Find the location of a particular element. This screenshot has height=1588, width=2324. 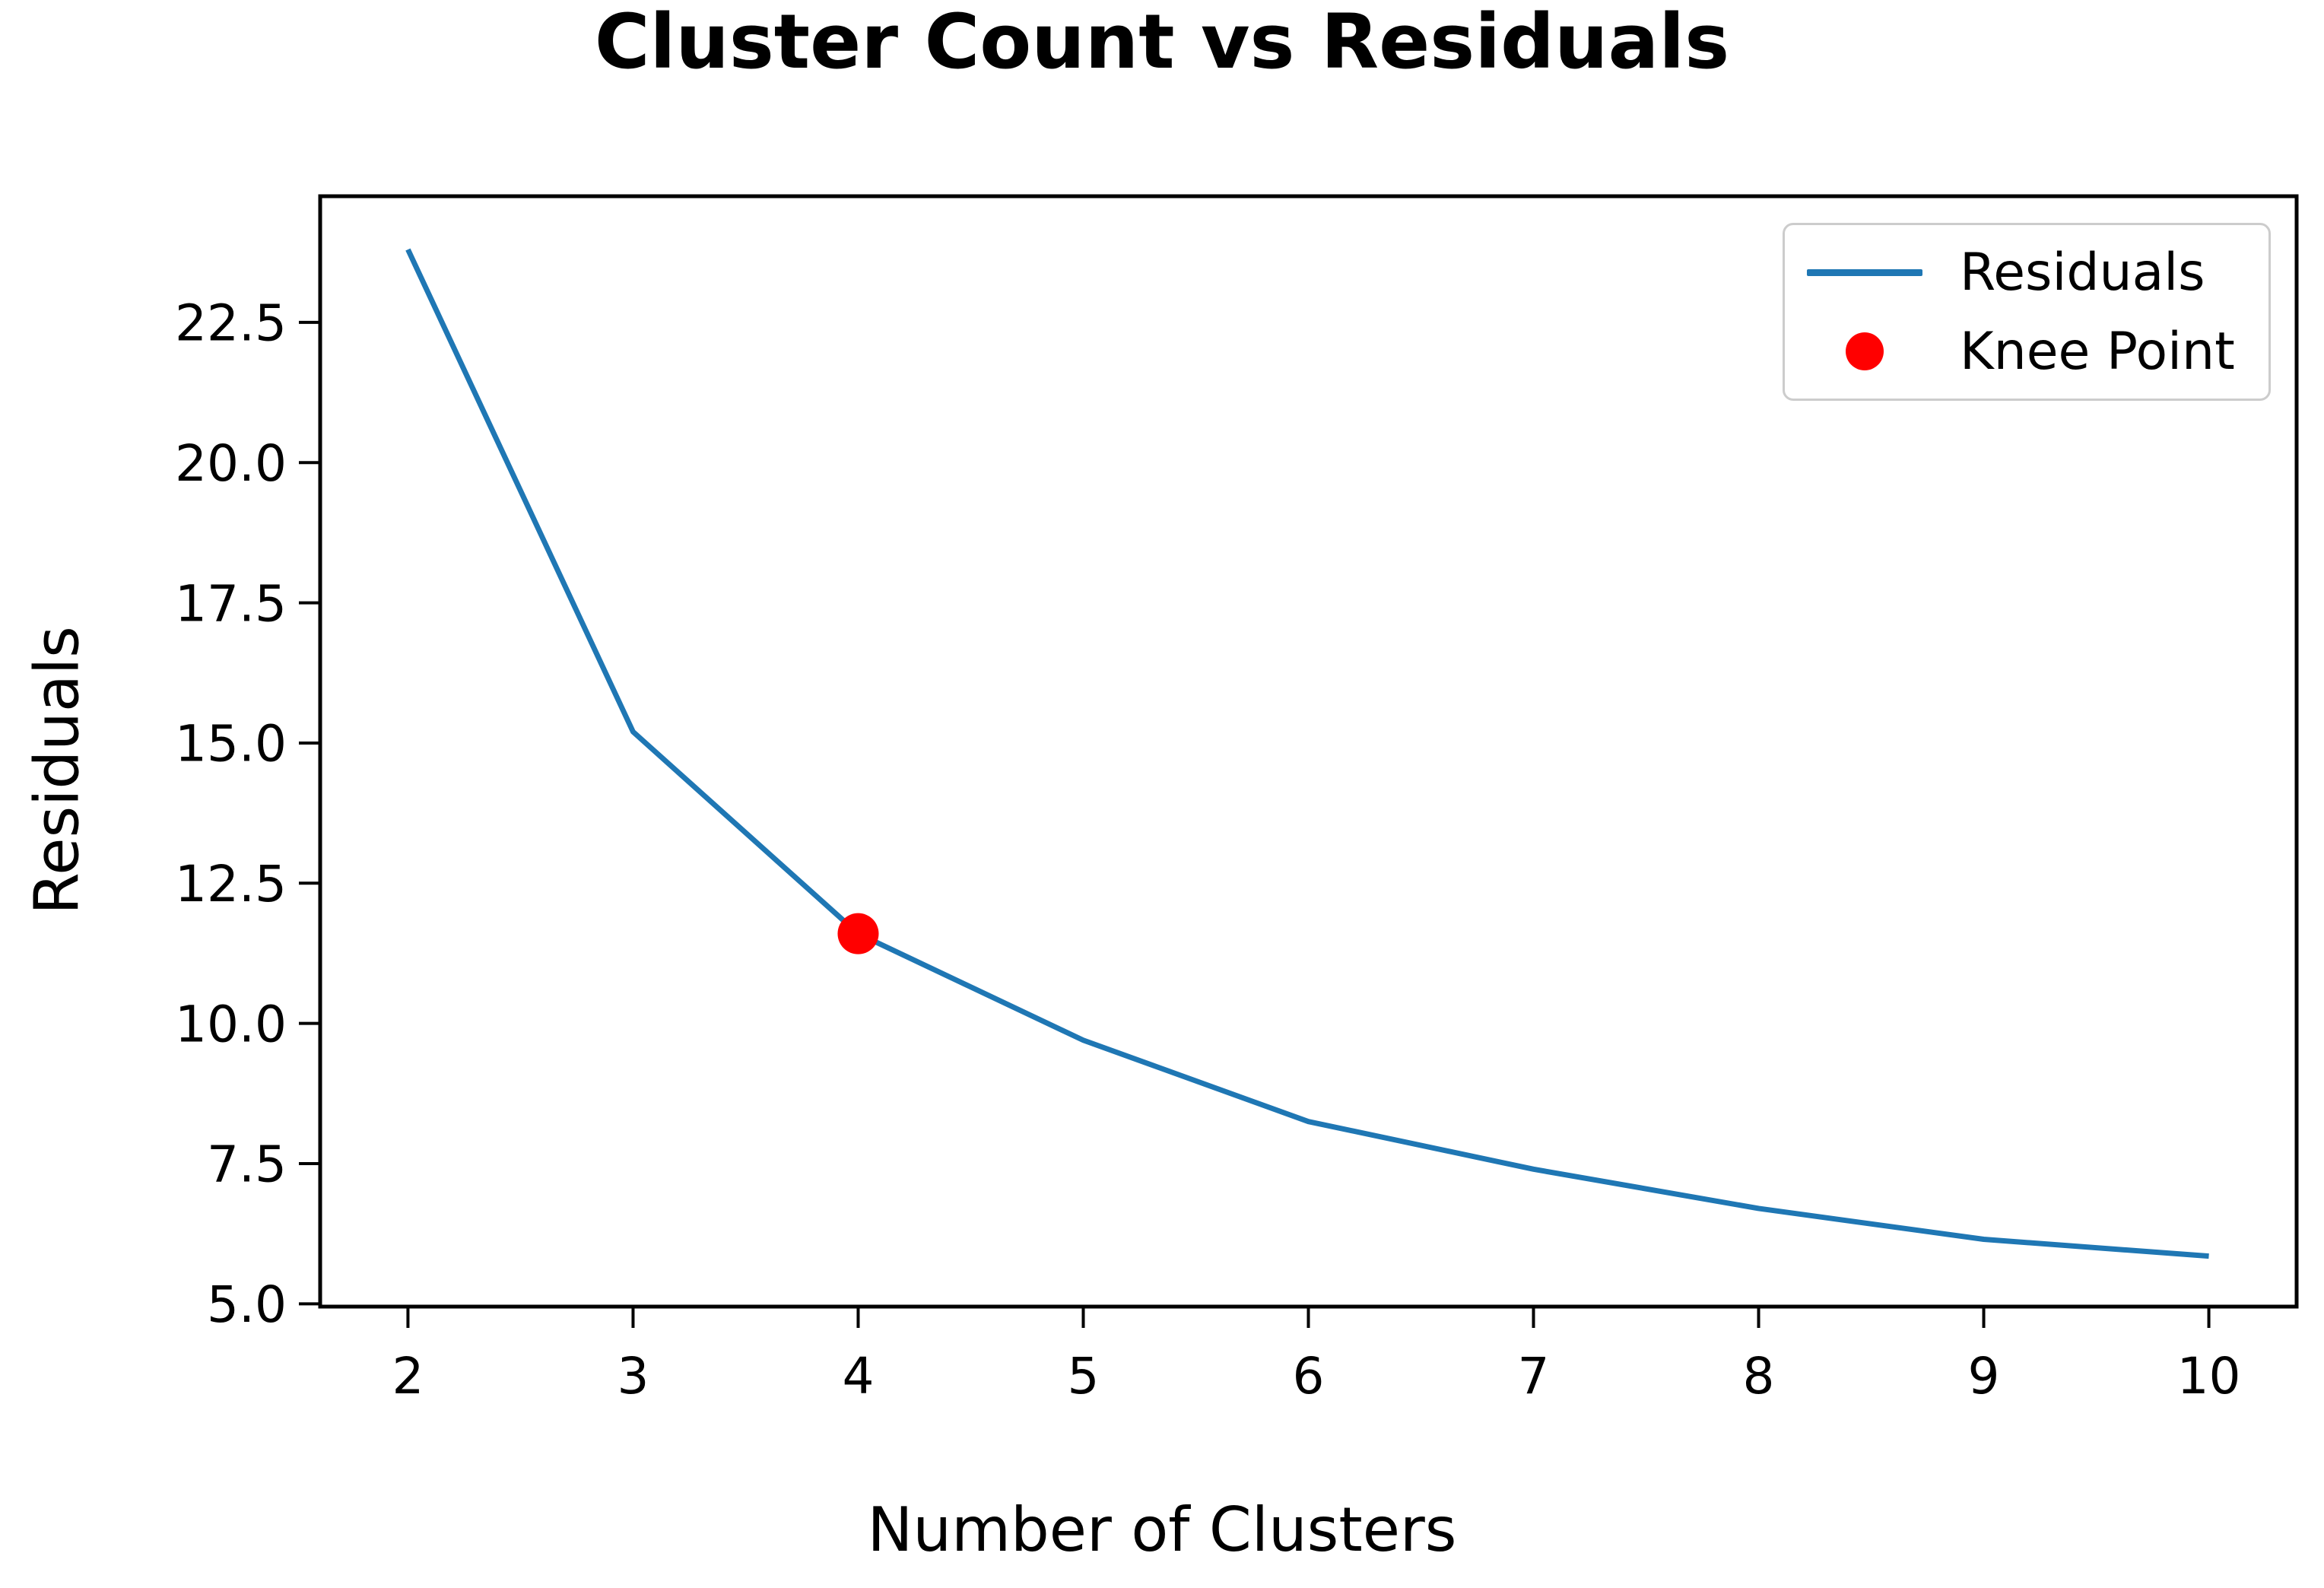

knee-point-marker is located at coordinates (858, 933).